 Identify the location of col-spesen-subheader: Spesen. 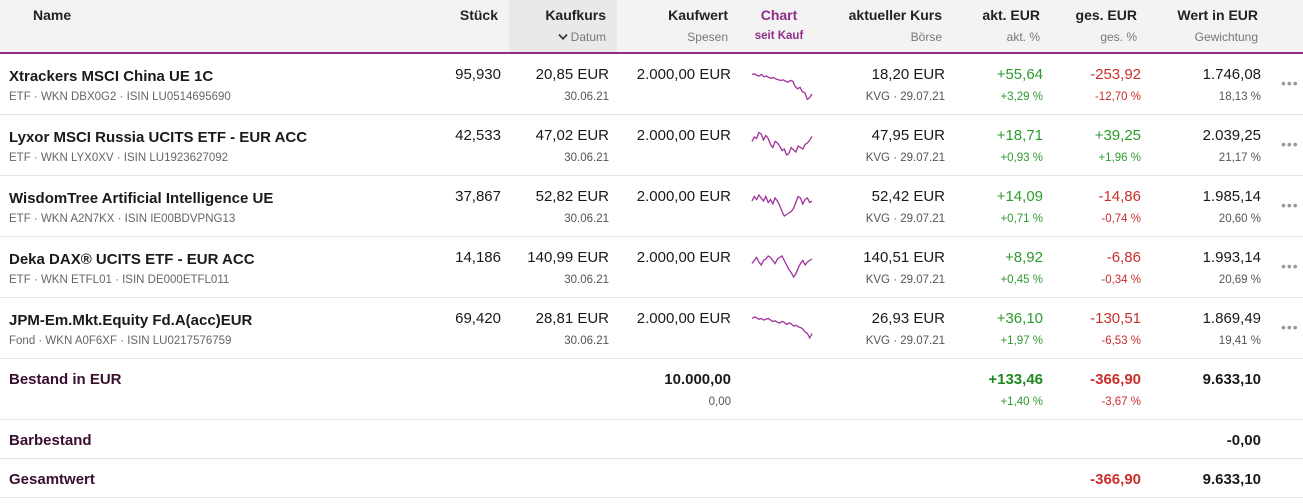
(707, 37).